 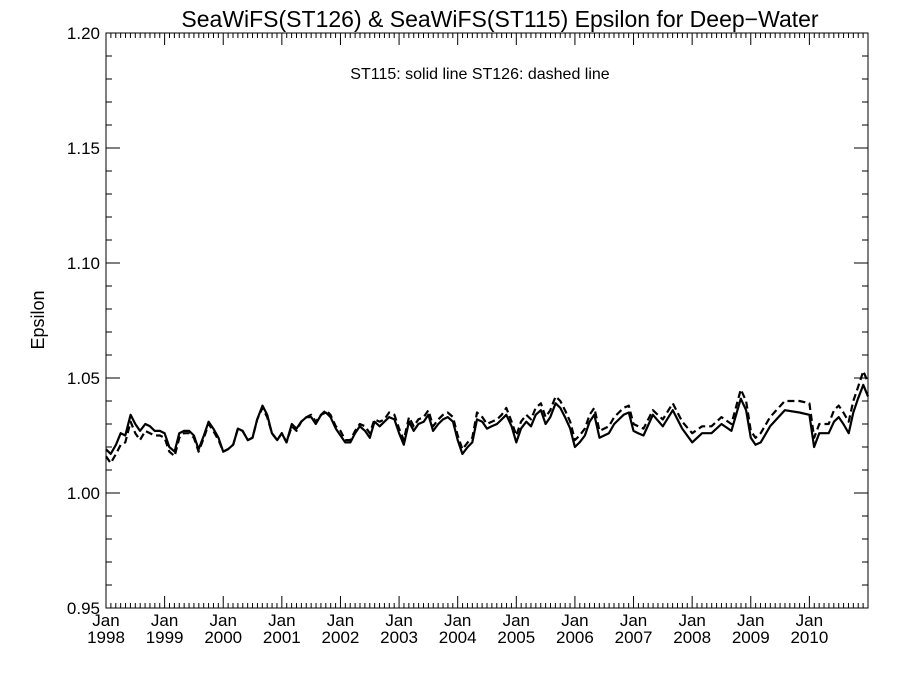 What do you see at coordinates (751, 637) in the screenshot?
I see `x-tick-year: 2009` at bounding box center [751, 637].